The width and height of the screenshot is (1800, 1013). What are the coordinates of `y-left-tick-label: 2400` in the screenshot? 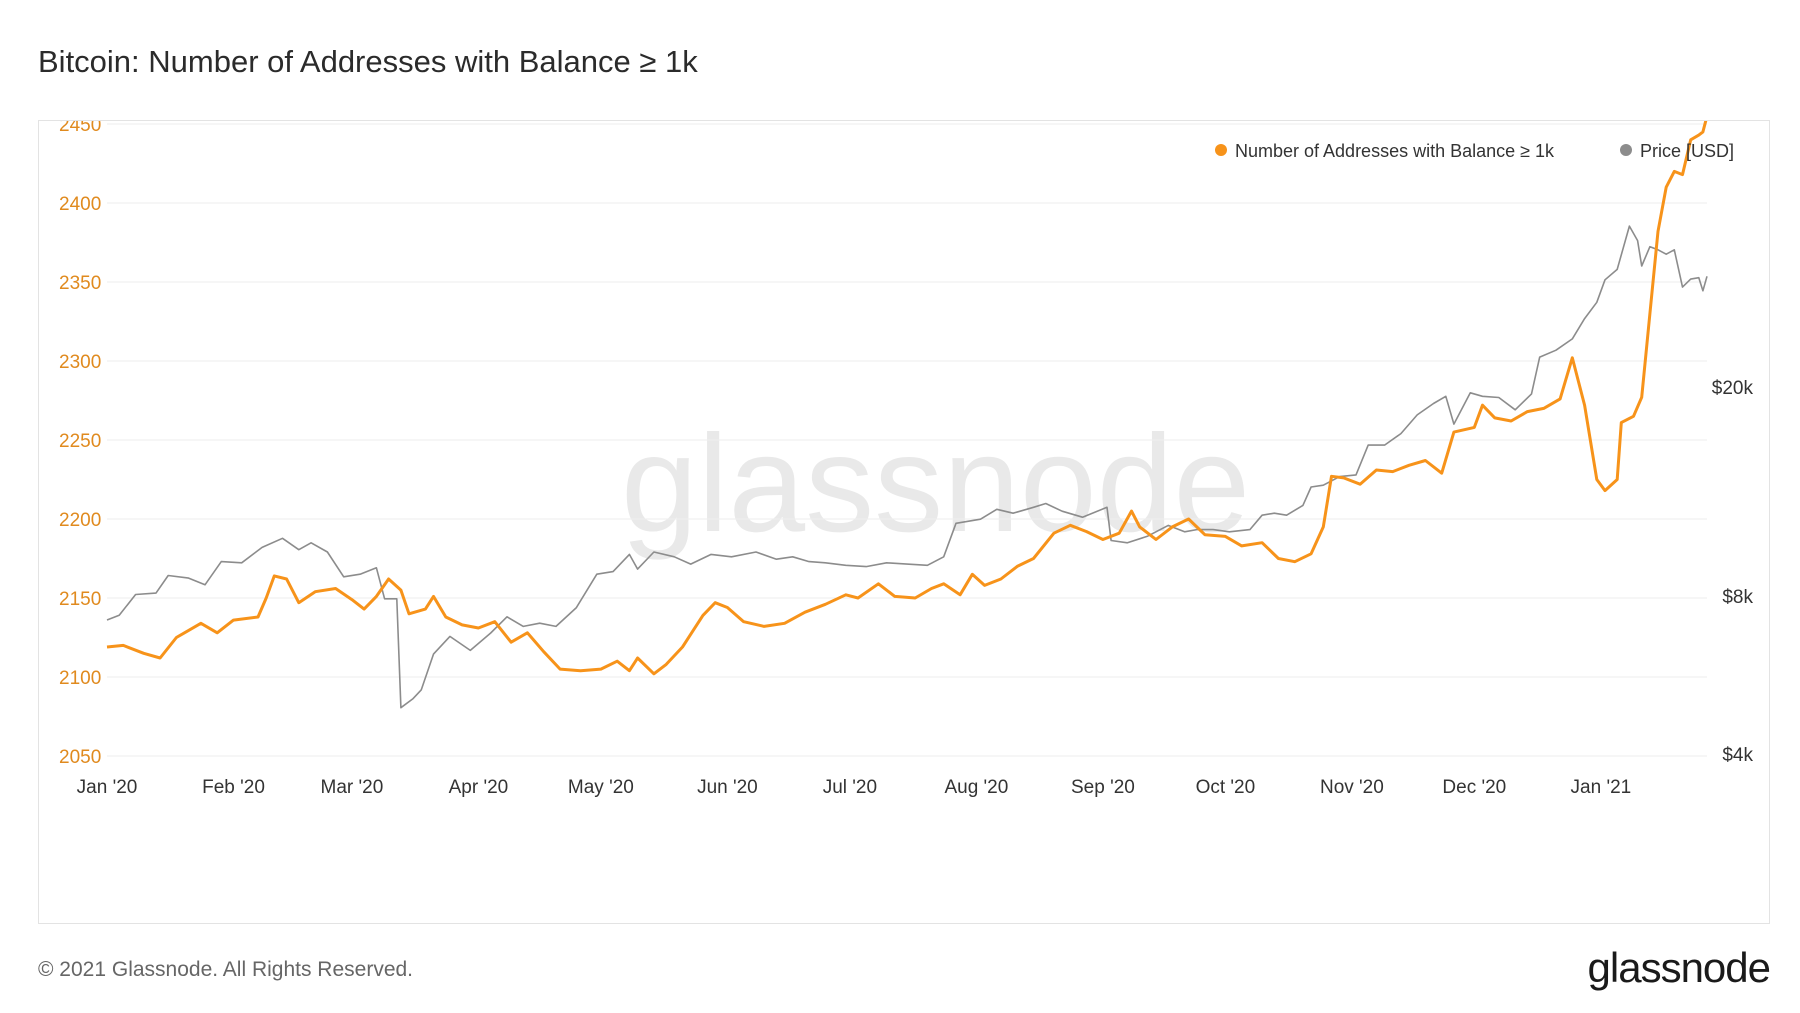 It's located at (80, 204).